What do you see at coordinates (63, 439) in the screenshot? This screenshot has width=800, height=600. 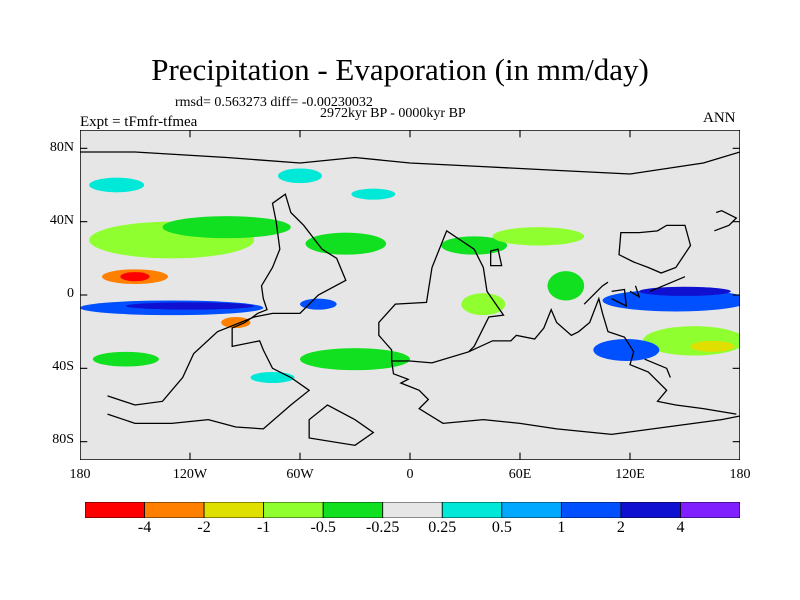 I see `y-tick-80s: 80S` at bounding box center [63, 439].